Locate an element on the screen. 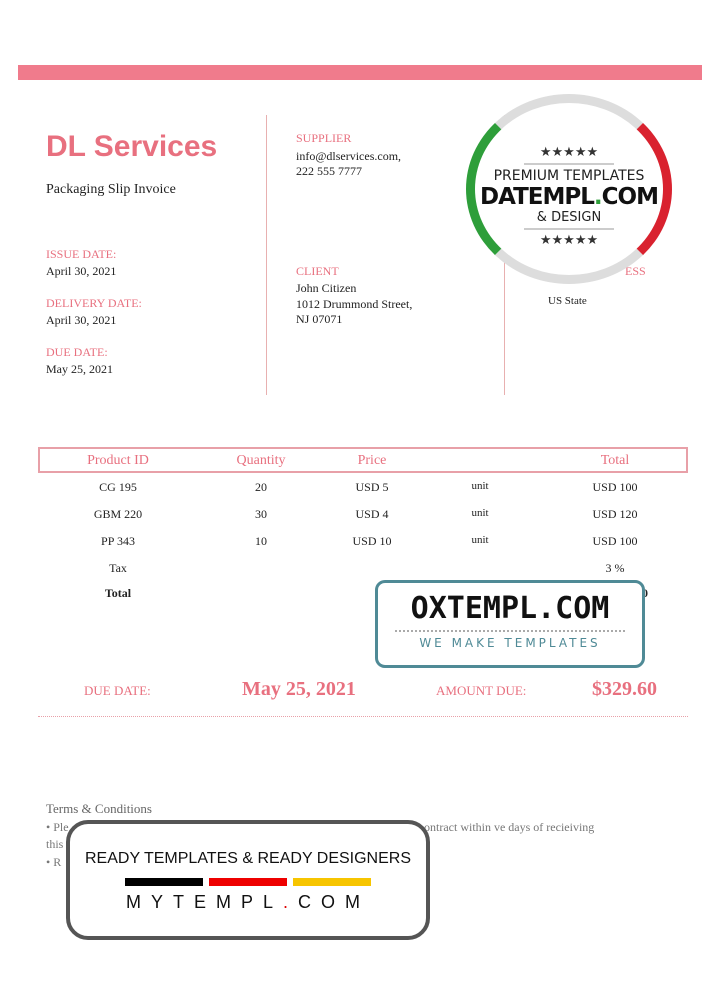 The width and height of the screenshot is (720, 1000). issue-date: April 30, 2021 is located at coordinates (81, 271).